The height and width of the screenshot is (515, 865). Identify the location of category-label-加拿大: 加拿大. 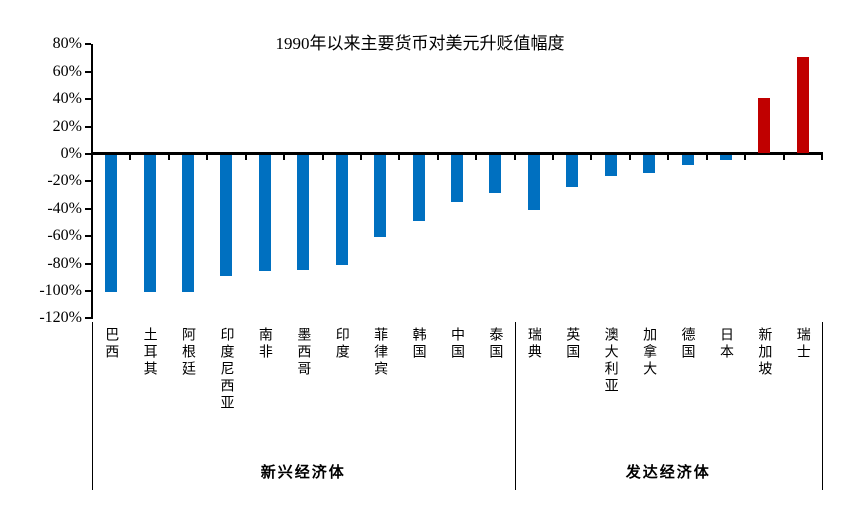
(649, 352).